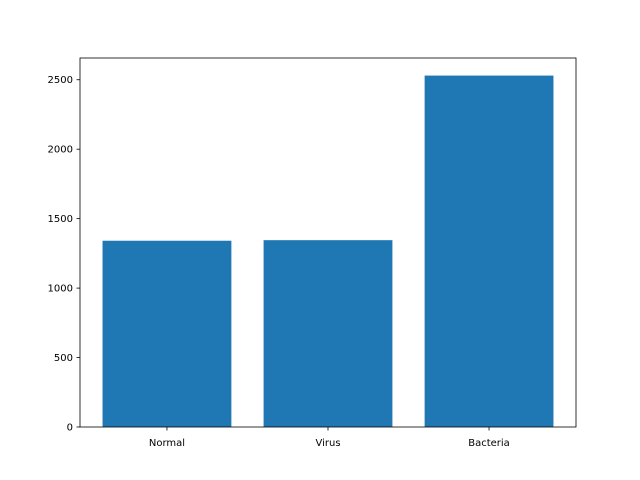 This screenshot has width=640, height=480. I want to click on bar-normal, so click(167, 333).